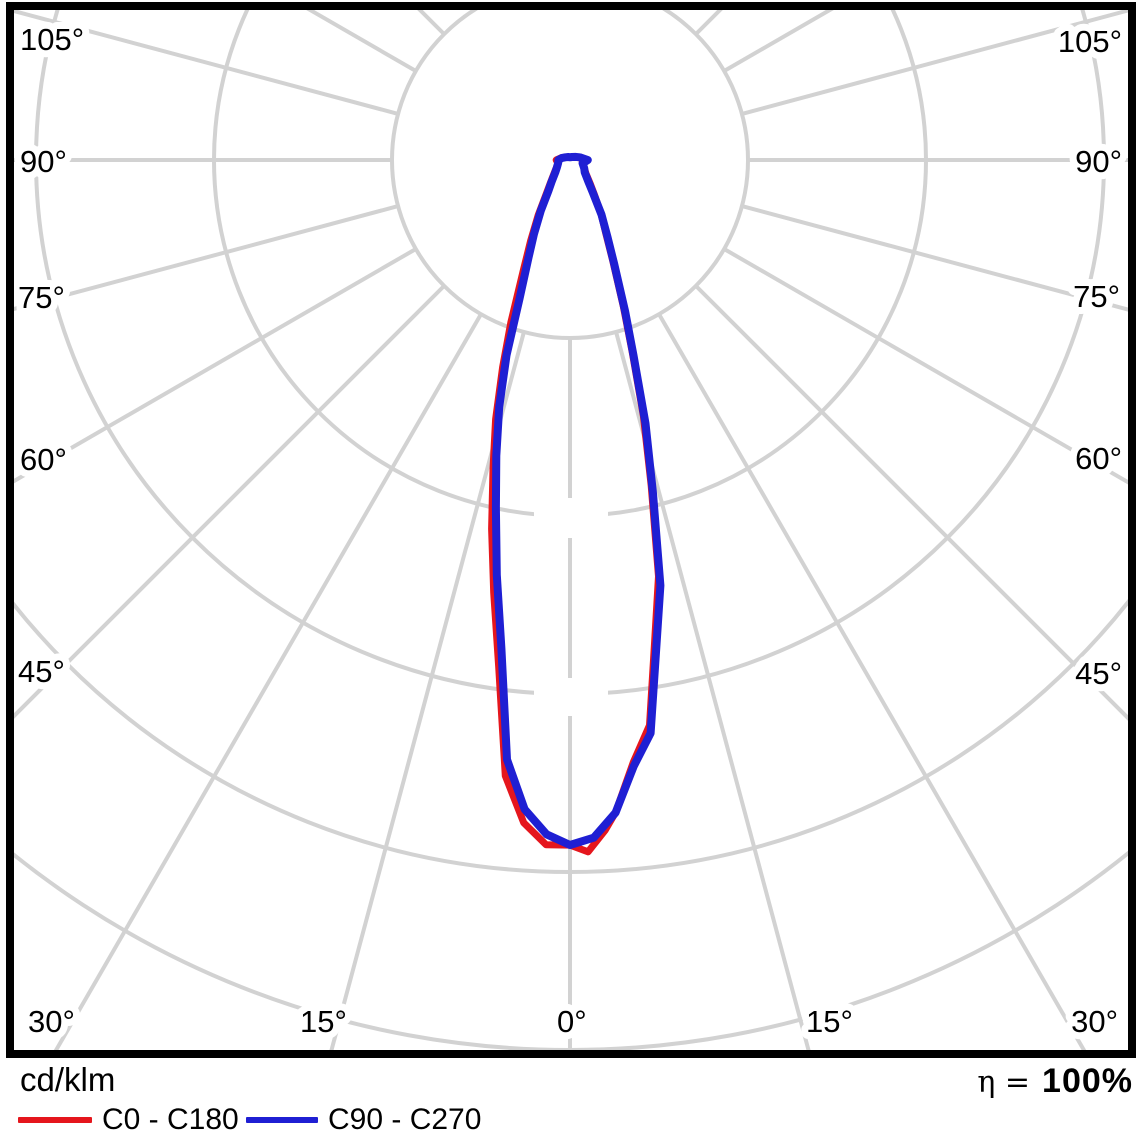  Describe the element at coordinates (1096, 296) in the screenshot. I see `angle-label-75deg-end-307: 75°` at that location.